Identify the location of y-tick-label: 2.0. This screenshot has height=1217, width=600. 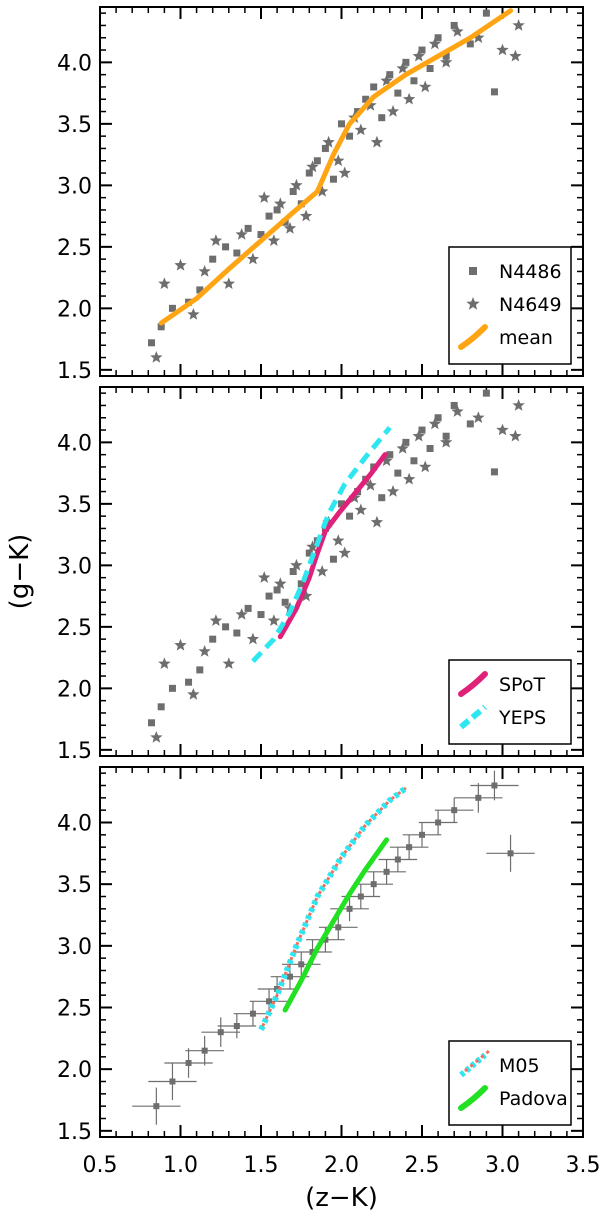
(74, 689).